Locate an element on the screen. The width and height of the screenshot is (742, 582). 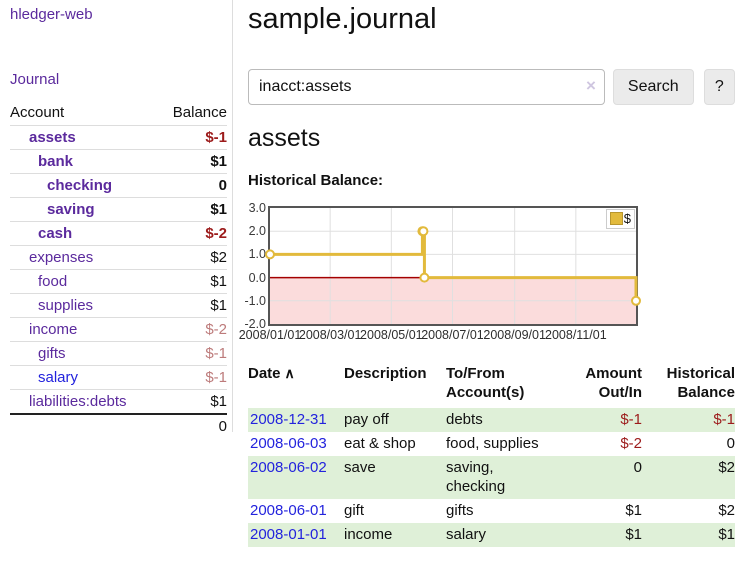
register-header-description: Description is located at coordinates (385, 373).